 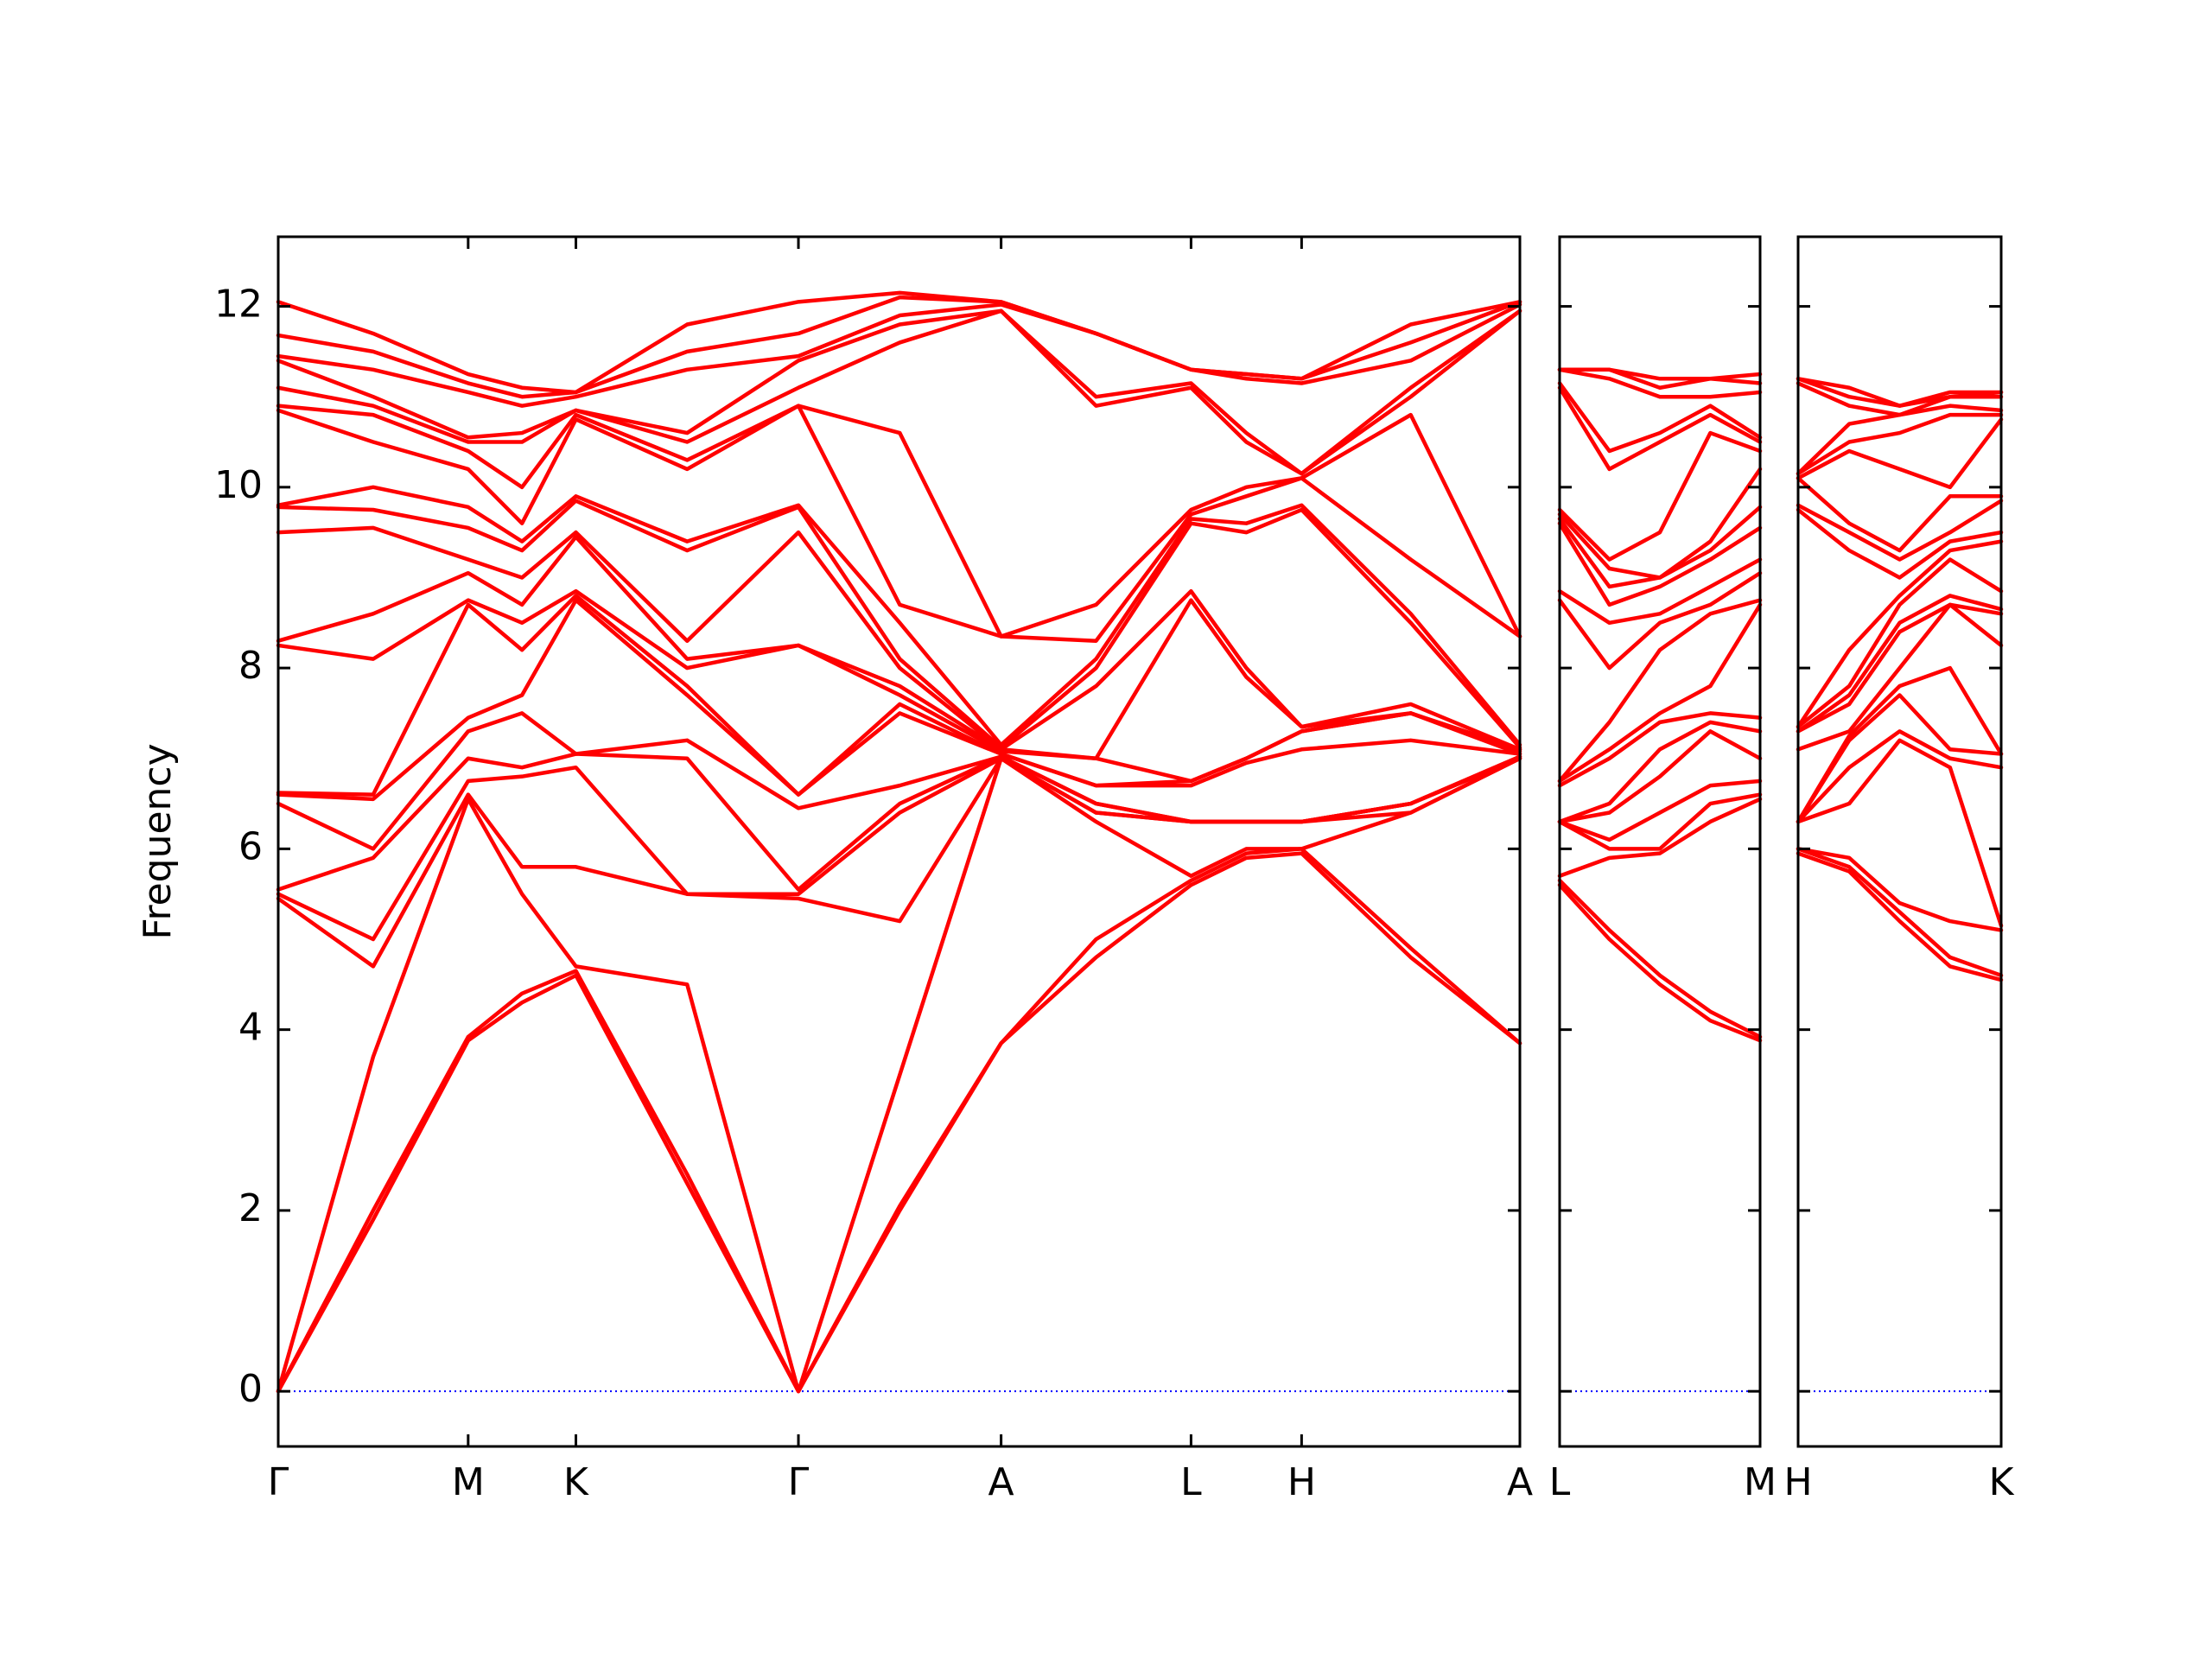 What do you see at coordinates (250, 846) in the screenshot?
I see `y-tick-label: 6` at bounding box center [250, 846].